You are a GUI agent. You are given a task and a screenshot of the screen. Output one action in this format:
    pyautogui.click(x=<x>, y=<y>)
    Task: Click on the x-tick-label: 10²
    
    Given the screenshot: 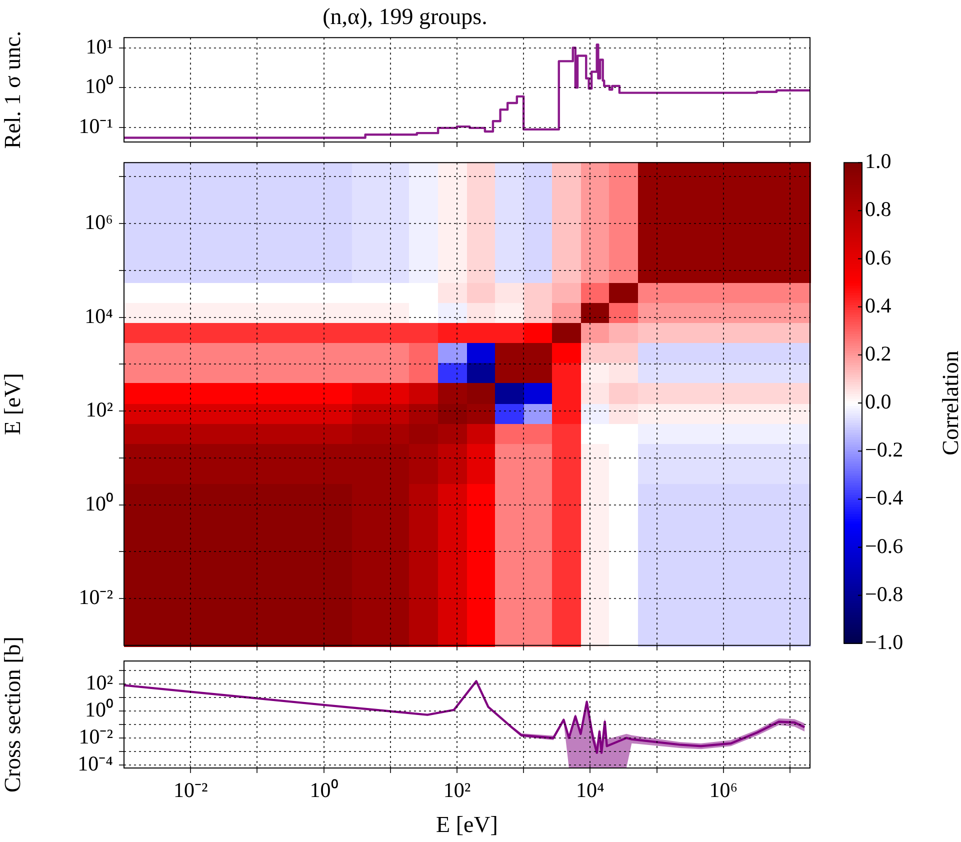 What is the action you would take?
    pyautogui.click(x=457, y=790)
    